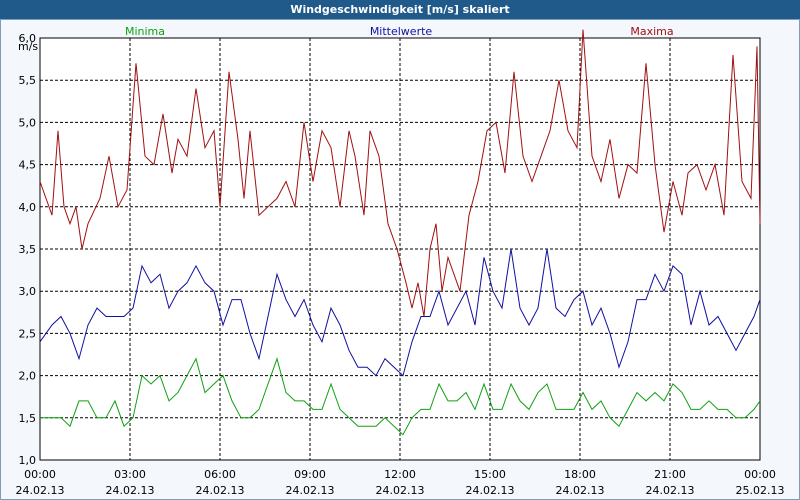 This screenshot has width=800, height=500. What do you see at coordinates (670, 474) in the screenshot?
I see `x-tick-time: 21:00` at bounding box center [670, 474].